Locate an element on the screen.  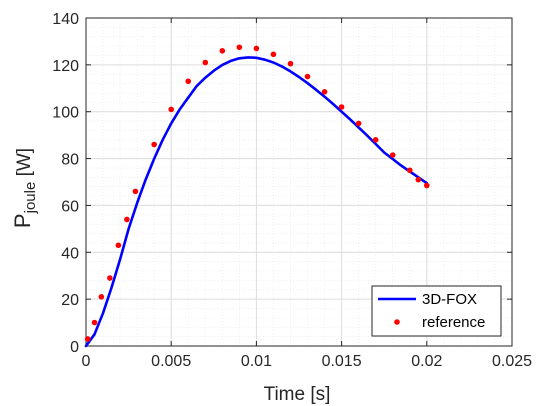
legend-label-reference: reference is located at coordinates (453, 322).